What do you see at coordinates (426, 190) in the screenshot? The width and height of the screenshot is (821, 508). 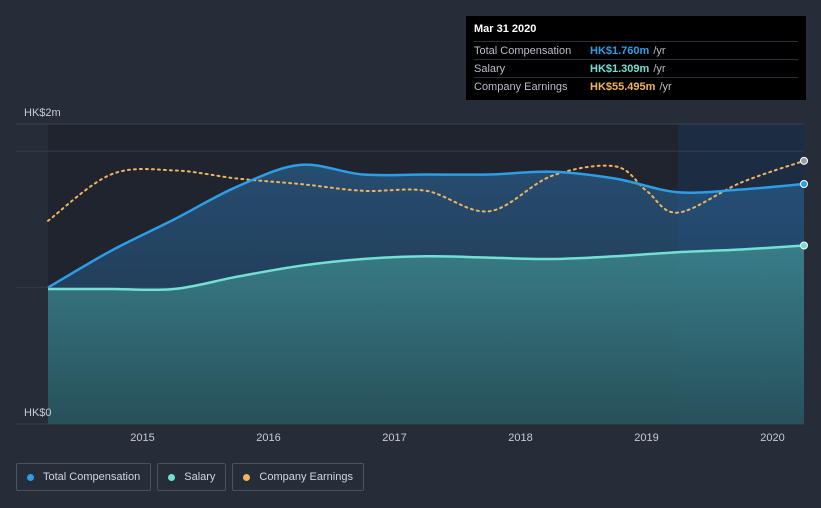 I see `line-company-earnings` at bounding box center [426, 190].